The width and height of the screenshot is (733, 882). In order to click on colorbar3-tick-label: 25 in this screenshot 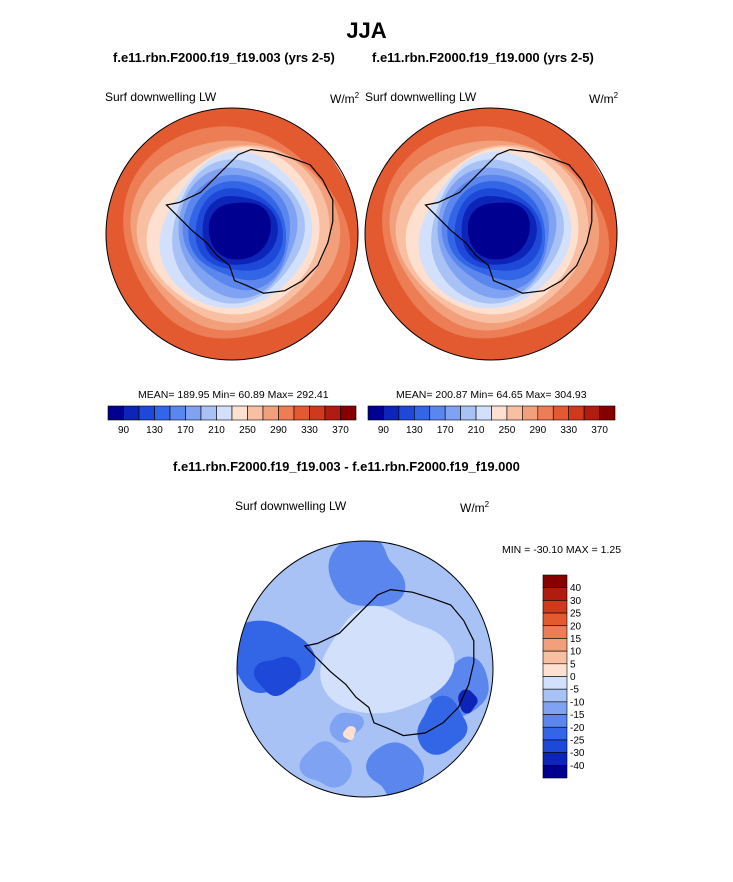, I will do `click(576, 614)`.